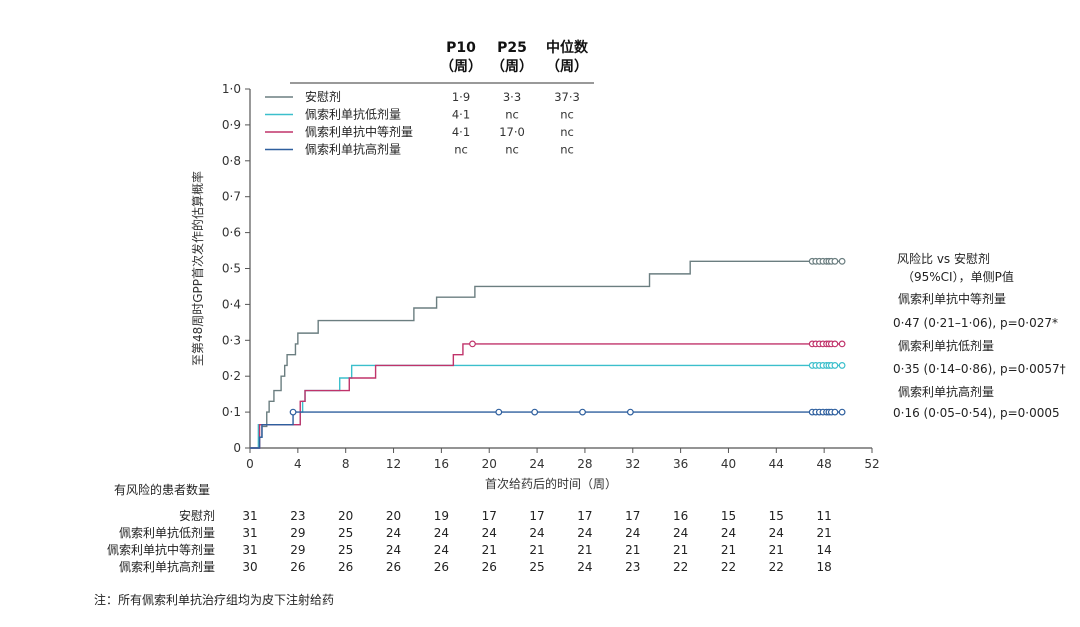  What do you see at coordinates (952, 298) in the screenshot?
I see `hr-label: 佩索利单抗中等剂量` at bounding box center [952, 298].